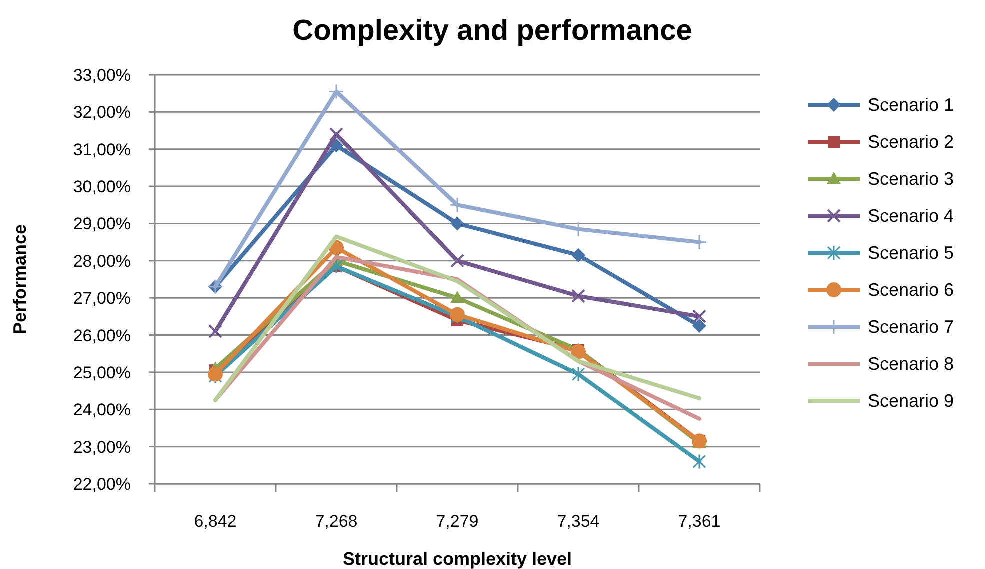 This screenshot has height=569, width=985. What do you see at coordinates (457, 521) in the screenshot?
I see `x-tick-label: 7,279` at bounding box center [457, 521].